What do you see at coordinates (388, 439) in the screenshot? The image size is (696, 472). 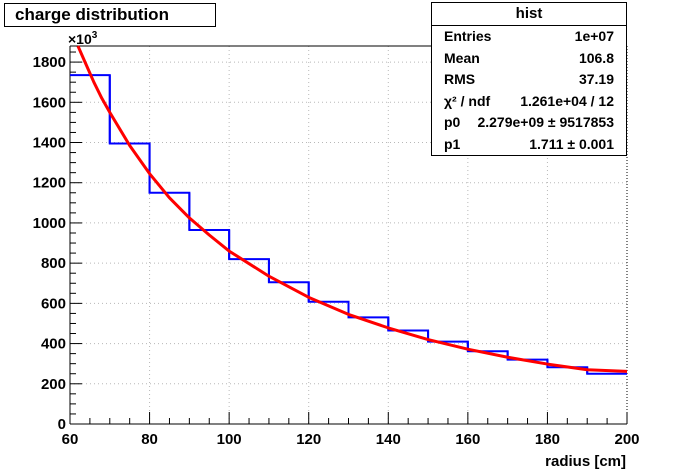 I see `x-tick-label: 140` at bounding box center [388, 439].